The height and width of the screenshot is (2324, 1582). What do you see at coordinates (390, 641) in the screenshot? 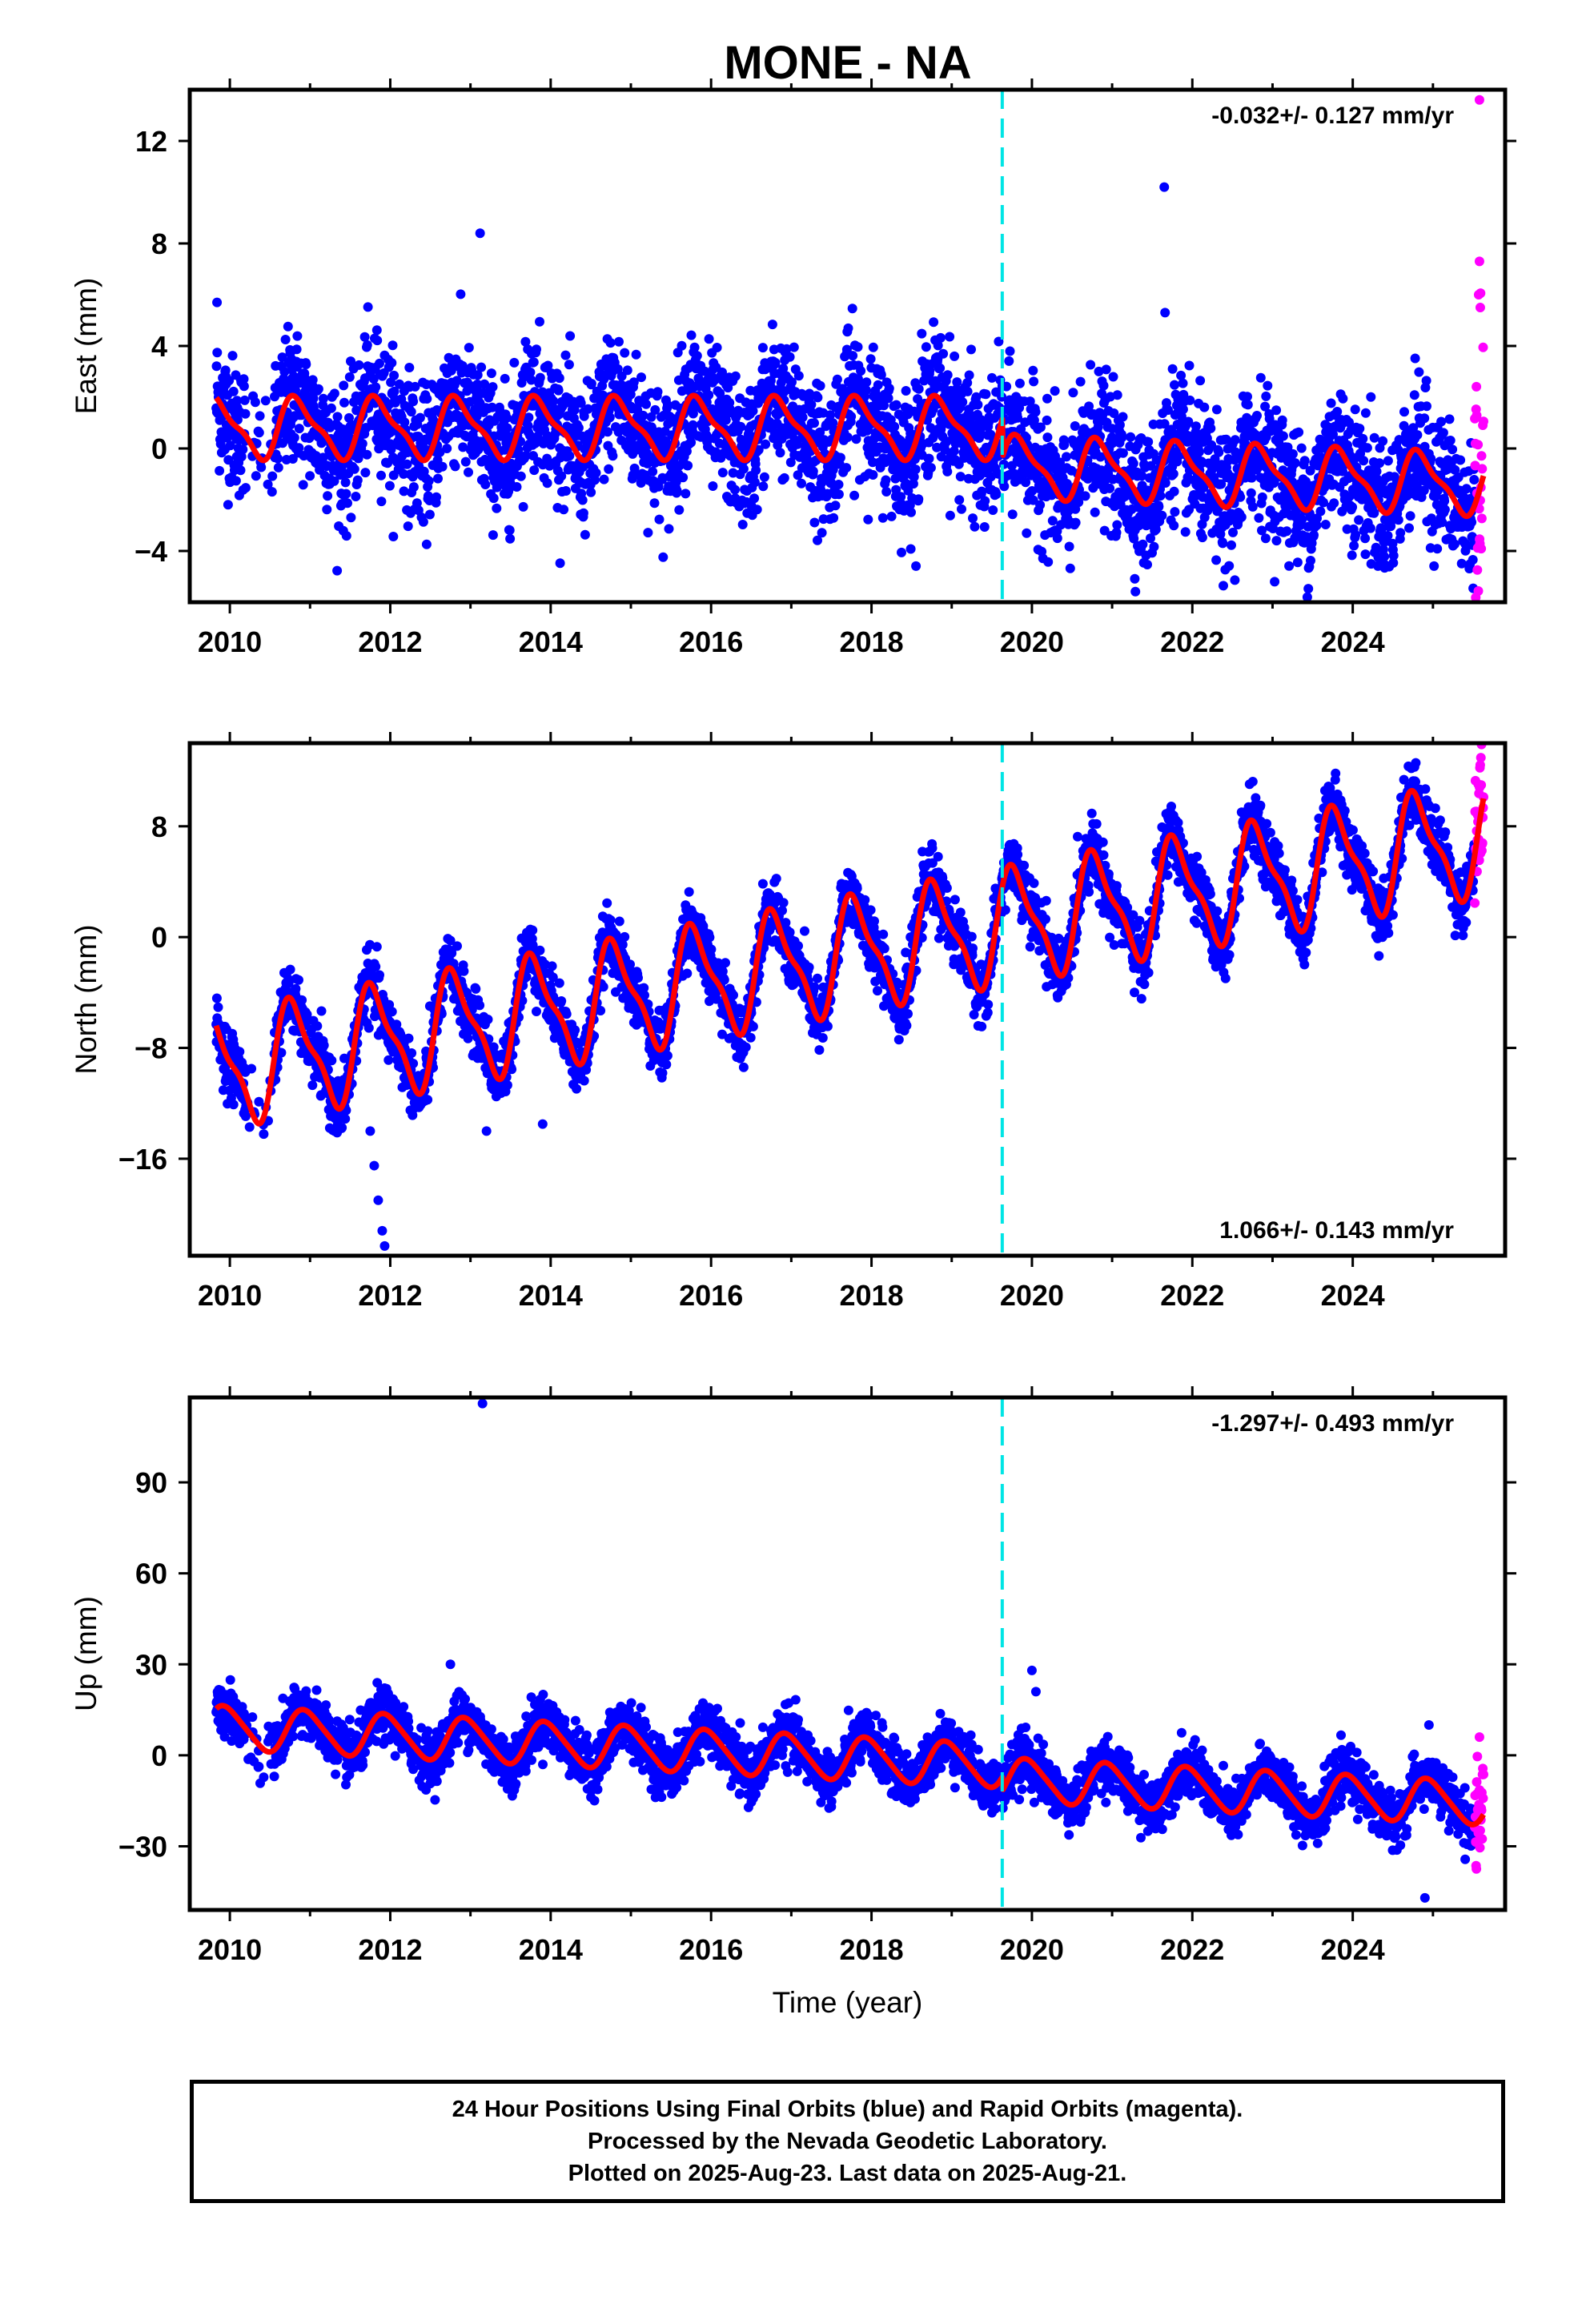
I see `east-x-tick-label: 2012` at bounding box center [390, 641].